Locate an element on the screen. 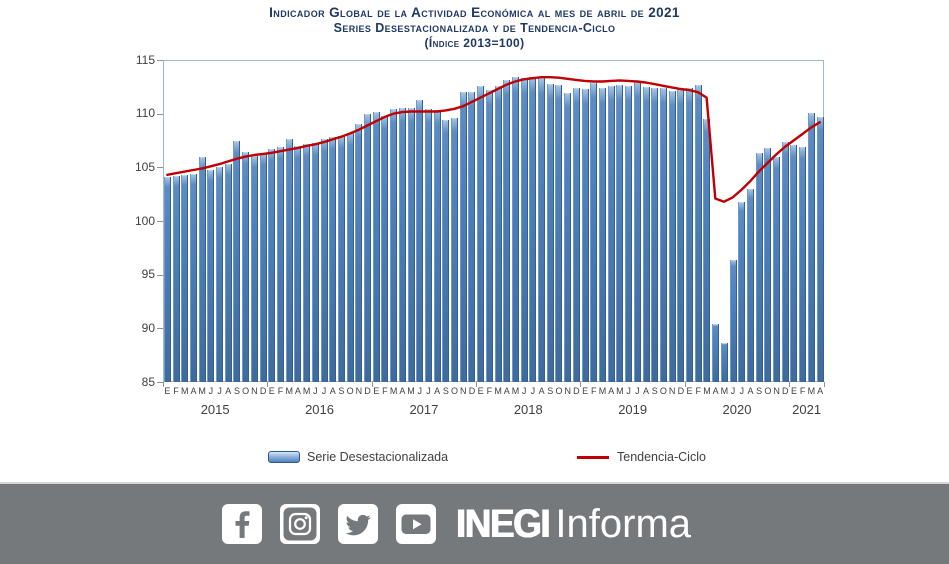  bar-2018-A8 is located at coordinates (542, 230).